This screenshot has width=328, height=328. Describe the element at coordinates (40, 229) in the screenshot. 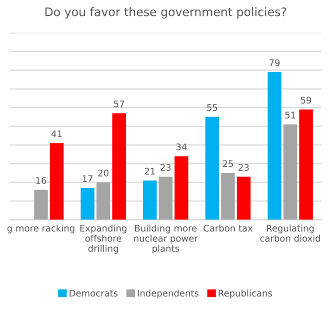

I see `x-tick-label: g more racking` at that location.